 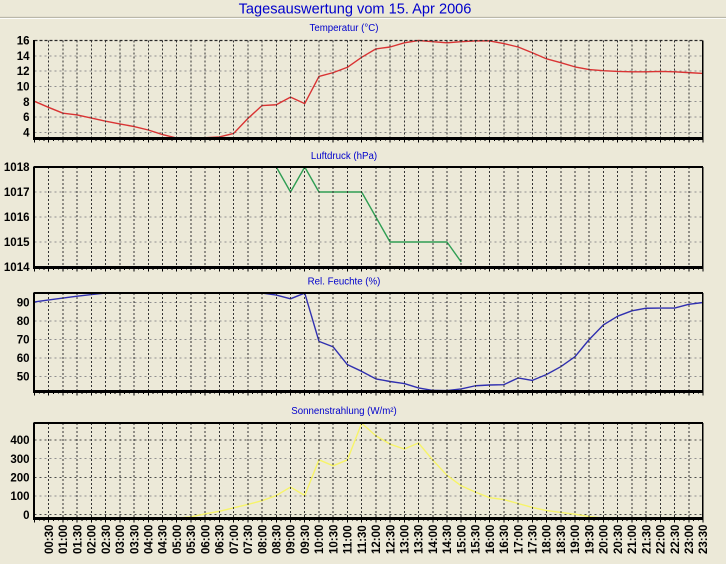 I want to click on svg-text: 6, so click(x=26, y=118).